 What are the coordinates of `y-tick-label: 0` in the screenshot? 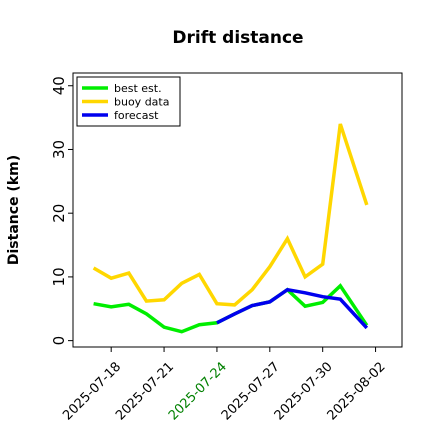 It's located at (59, 341).